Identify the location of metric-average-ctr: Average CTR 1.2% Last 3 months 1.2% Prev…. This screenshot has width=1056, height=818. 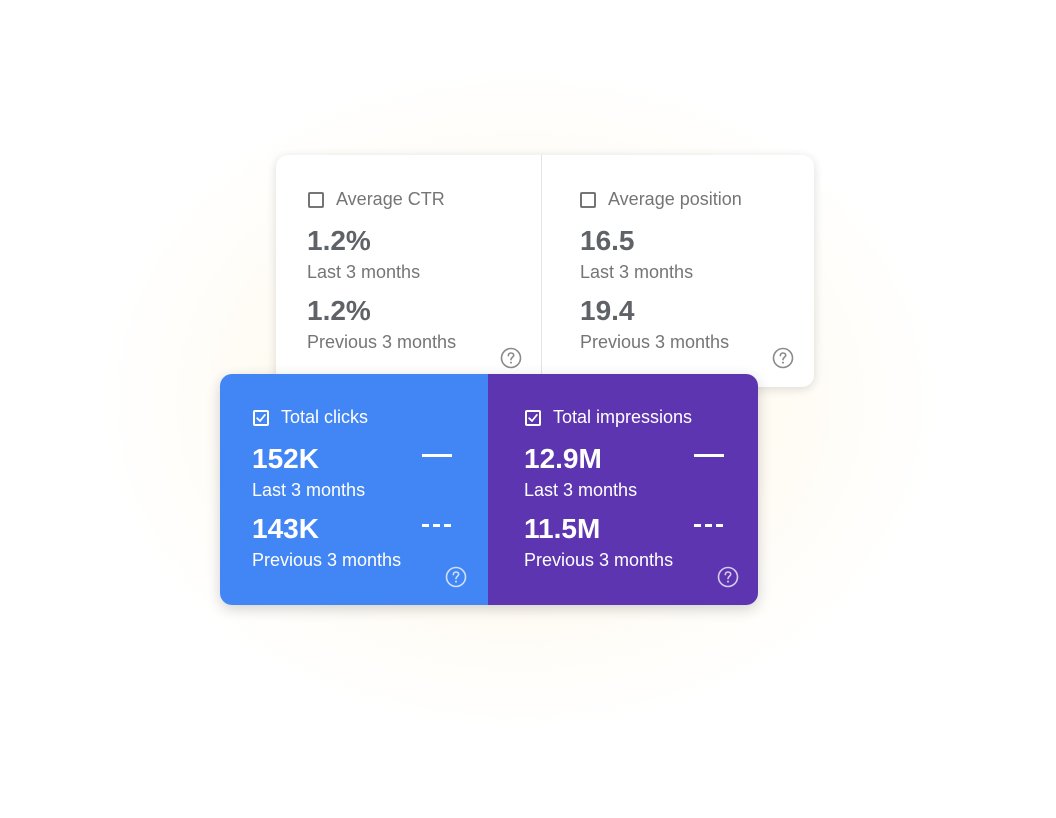
(408, 271).